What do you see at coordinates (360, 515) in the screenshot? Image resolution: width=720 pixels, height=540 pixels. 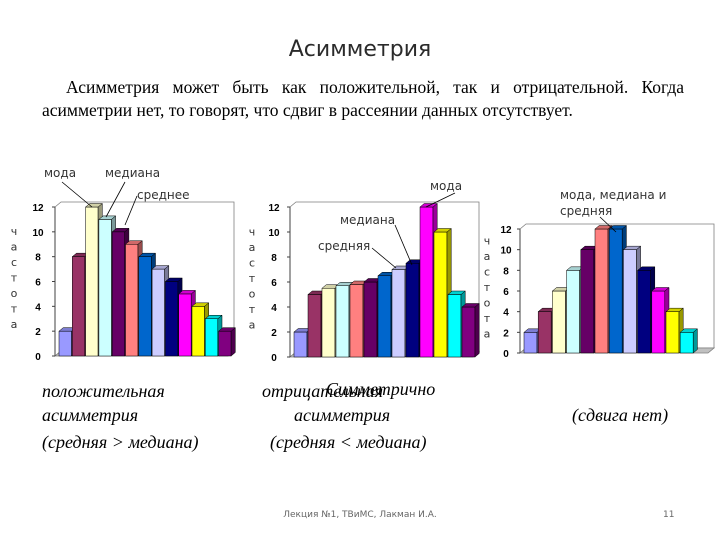 I see `footer-lecture: Лекция №1, ТВиМС, Лакман И.А.` at bounding box center [360, 515].